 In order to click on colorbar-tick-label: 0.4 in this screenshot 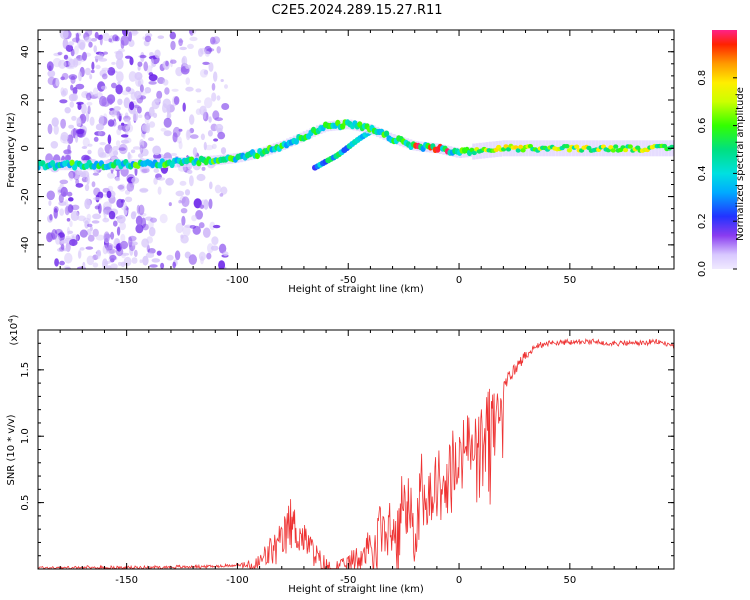, I will do `click(702, 173)`.